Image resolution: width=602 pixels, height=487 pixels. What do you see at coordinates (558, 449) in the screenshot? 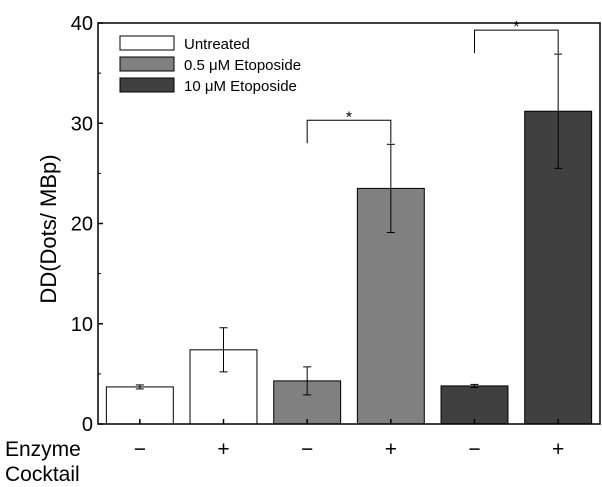
I see `x-tick-label-6: +` at bounding box center [558, 449].